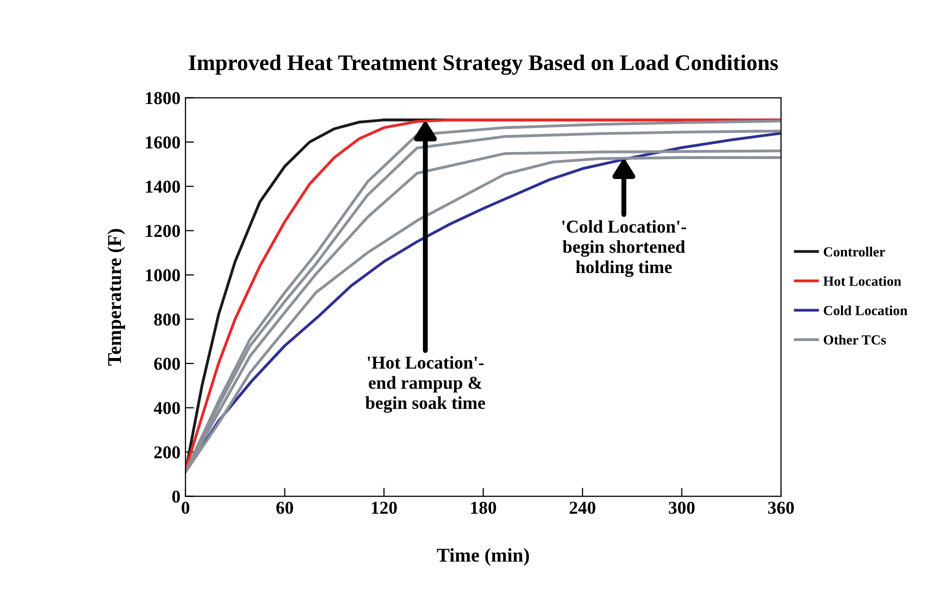 Image resolution: width=932 pixels, height=615 pixels. I want to click on x-tick-label: 300, so click(681, 508).